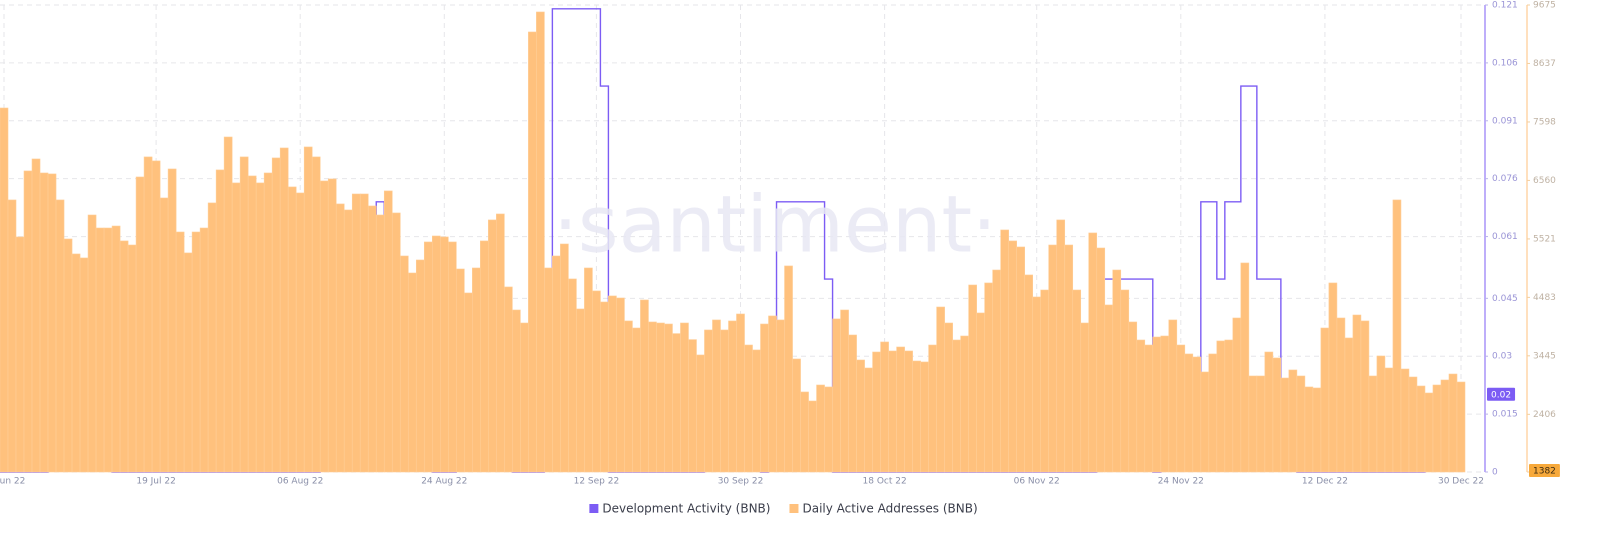 This screenshot has height=541, width=1600. What do you see at coordinates (1544, 239) in the screenshot?
I see `y2-tick-label: 5521` at bounding box center [1544, 239].